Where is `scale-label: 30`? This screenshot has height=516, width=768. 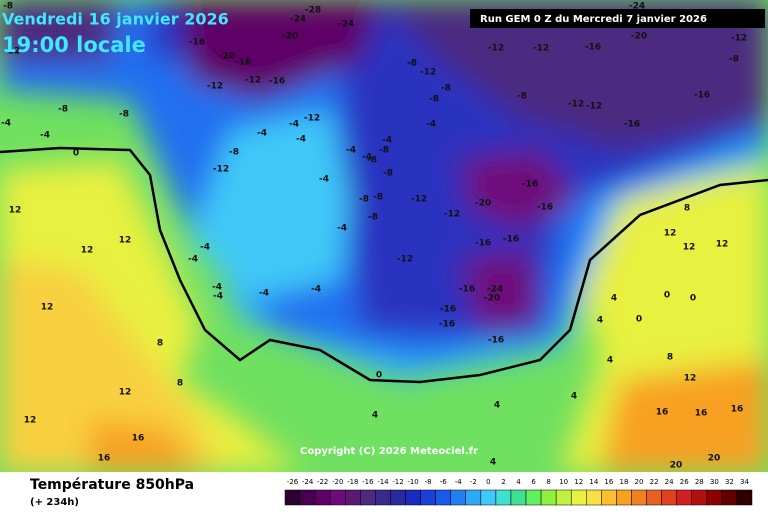 scale-label: 30 is located at coordinates (714, 482).